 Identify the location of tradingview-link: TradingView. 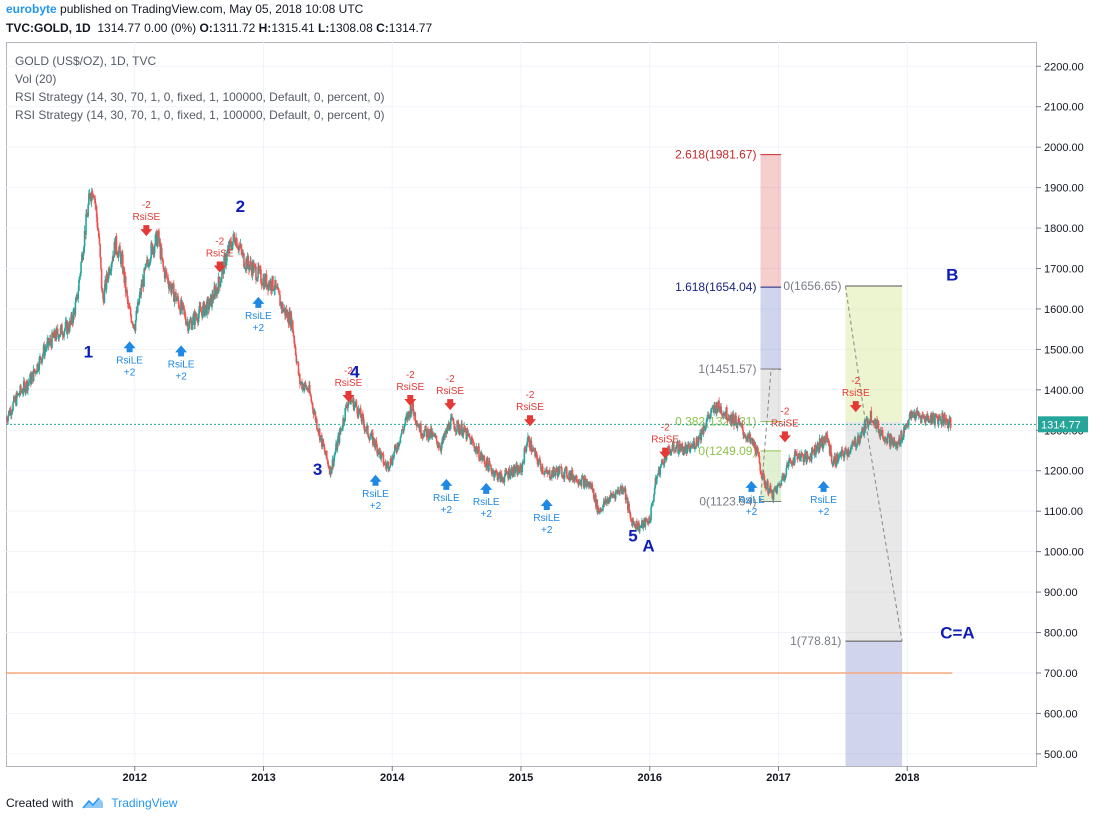
(144, 803).